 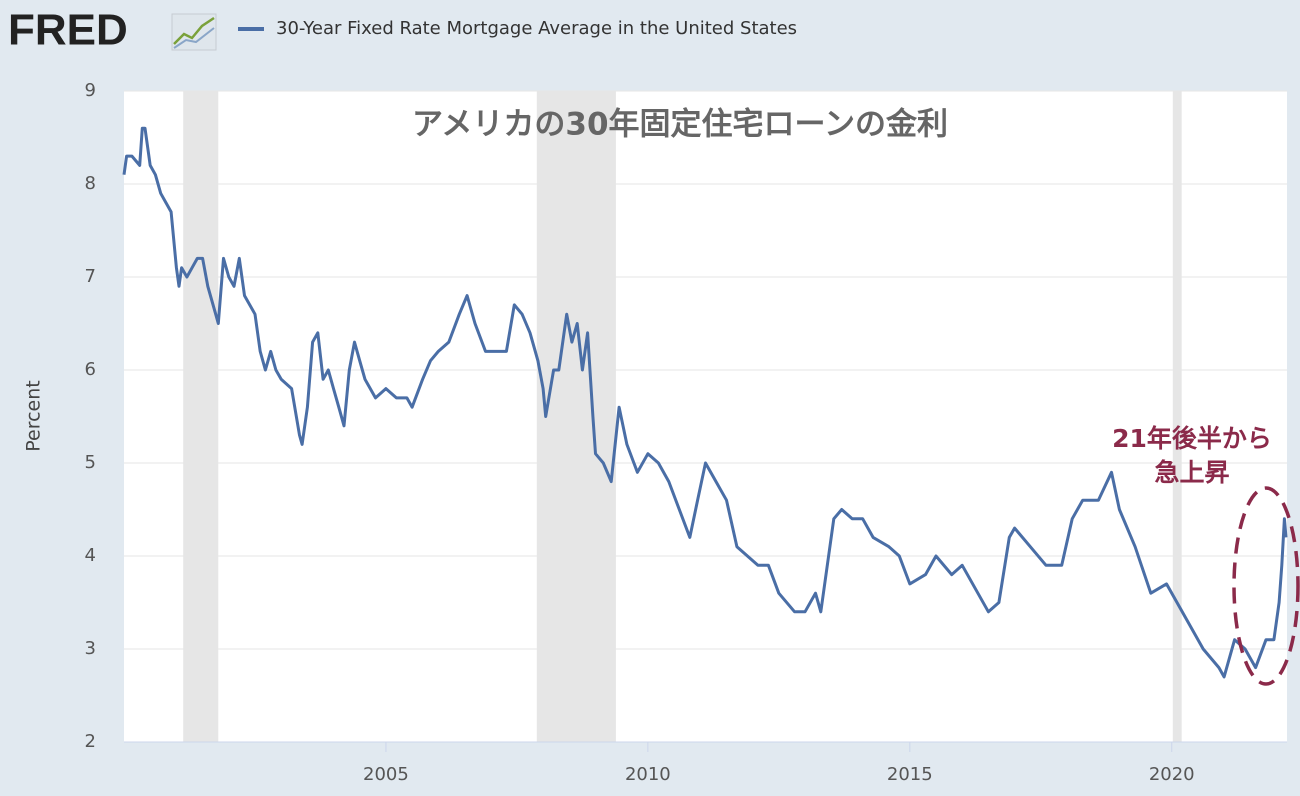 I want to click on chart-title: アメリカの30年固定住宅ローンの金利, so click(x=680, y=125).